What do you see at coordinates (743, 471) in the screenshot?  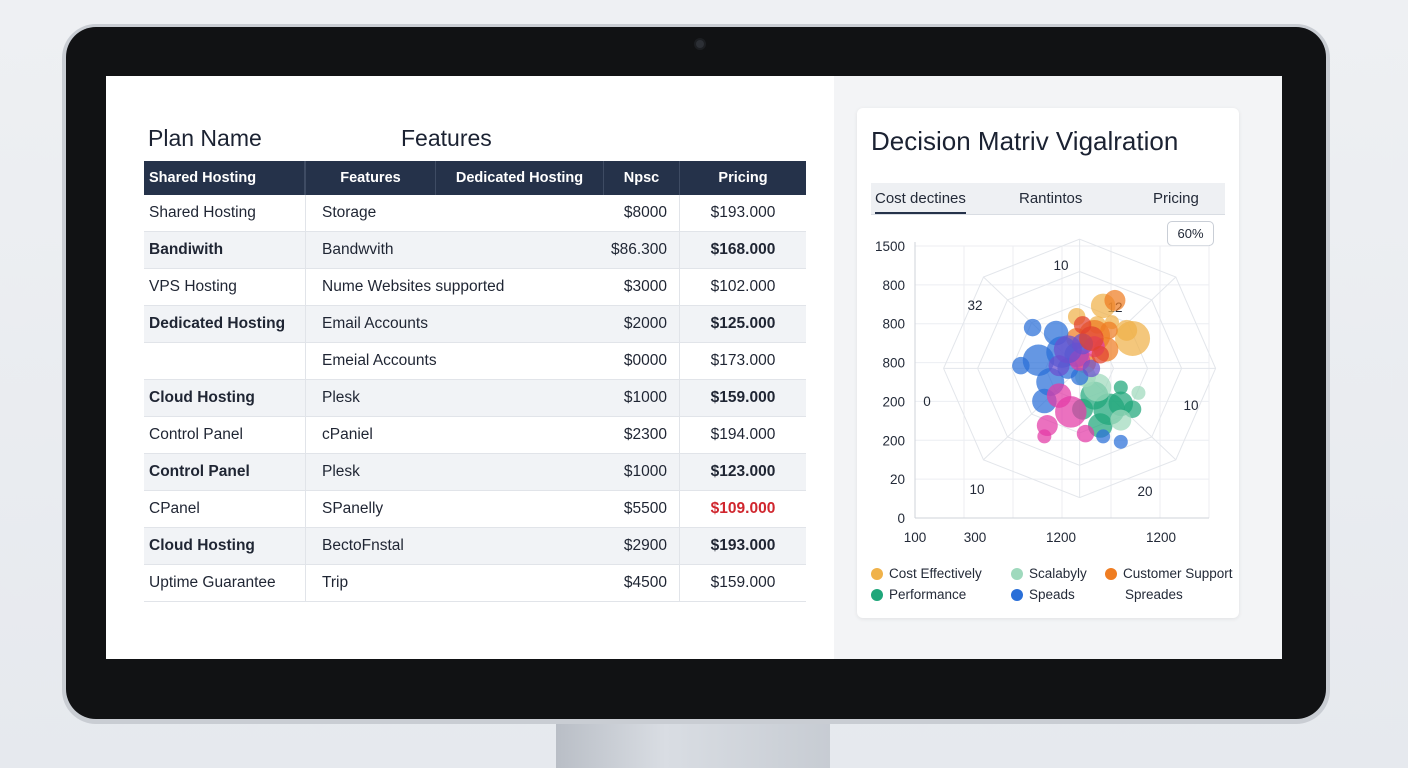 I see `table-cell: $123.000` at bounding box center [743, 471].